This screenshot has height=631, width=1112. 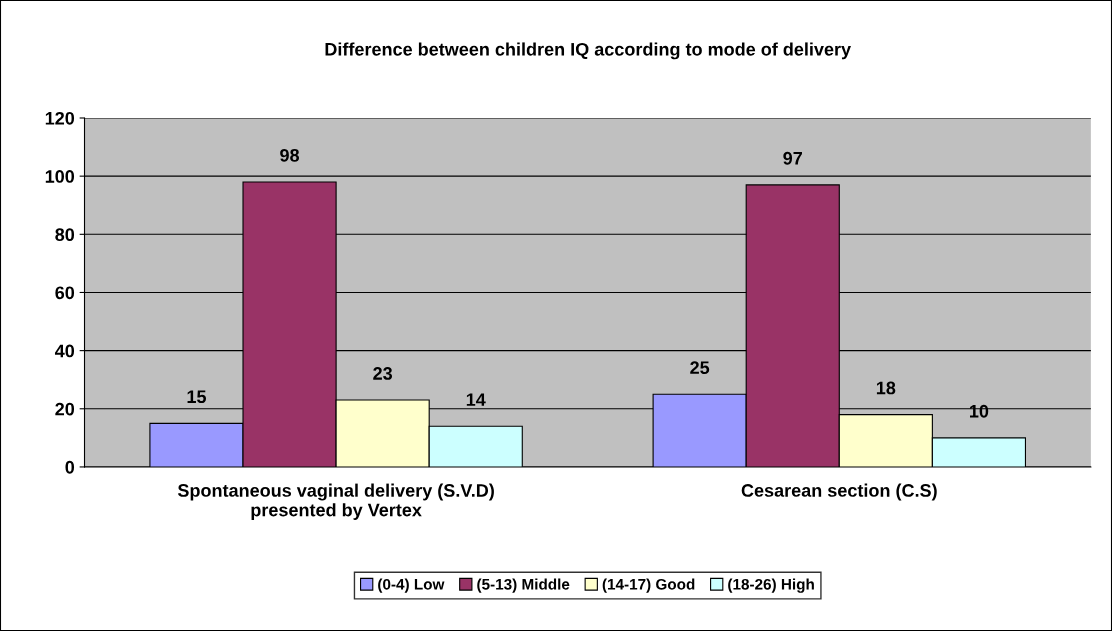 I want to click on legend-label: (18-26) High, so click(x=771, y=585).